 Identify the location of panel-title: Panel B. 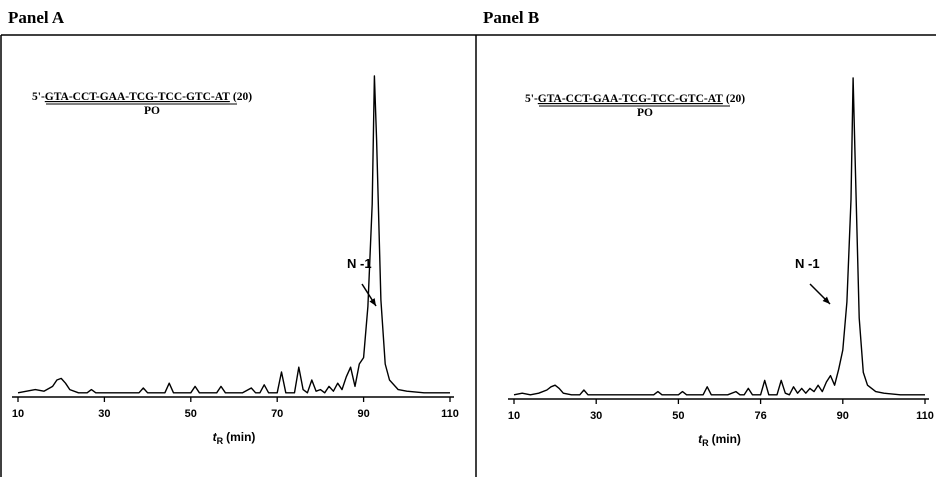
(511, 17).